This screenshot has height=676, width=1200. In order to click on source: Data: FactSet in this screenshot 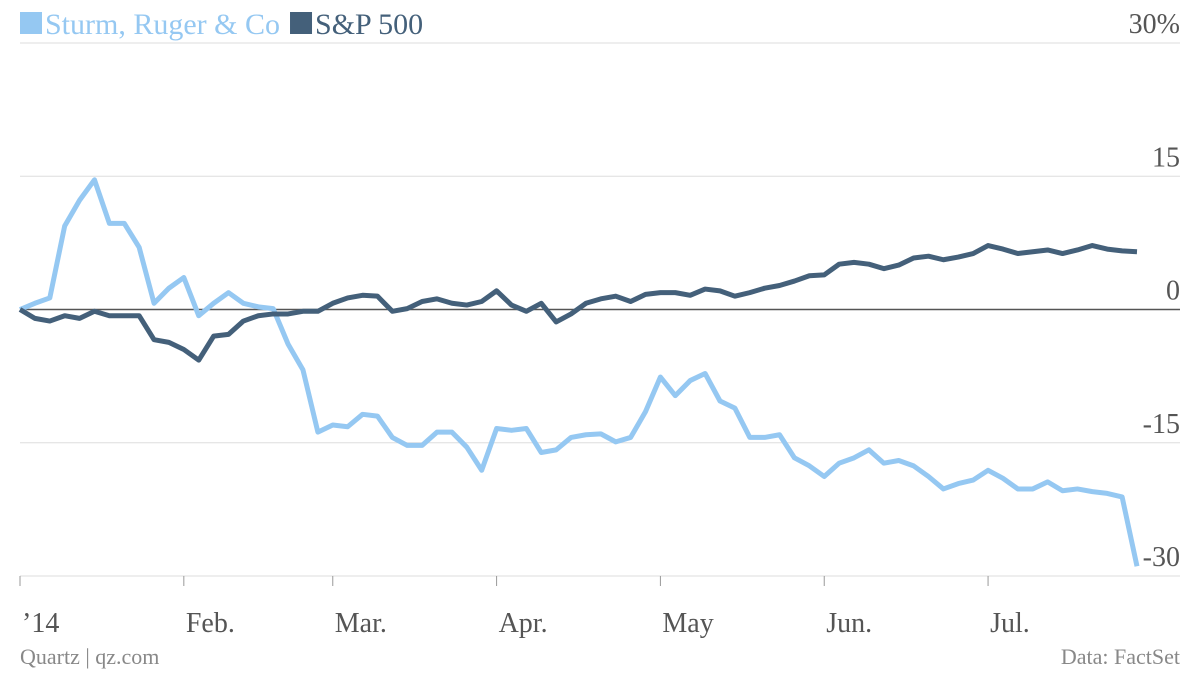, I will do `click(1120, 656)`.